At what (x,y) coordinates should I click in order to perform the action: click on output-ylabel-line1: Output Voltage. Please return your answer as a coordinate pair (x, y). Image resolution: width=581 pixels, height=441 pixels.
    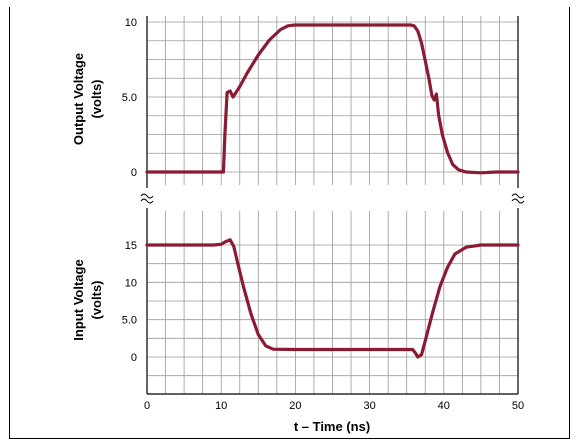
    Looking at the image, I should click on (78, 99).